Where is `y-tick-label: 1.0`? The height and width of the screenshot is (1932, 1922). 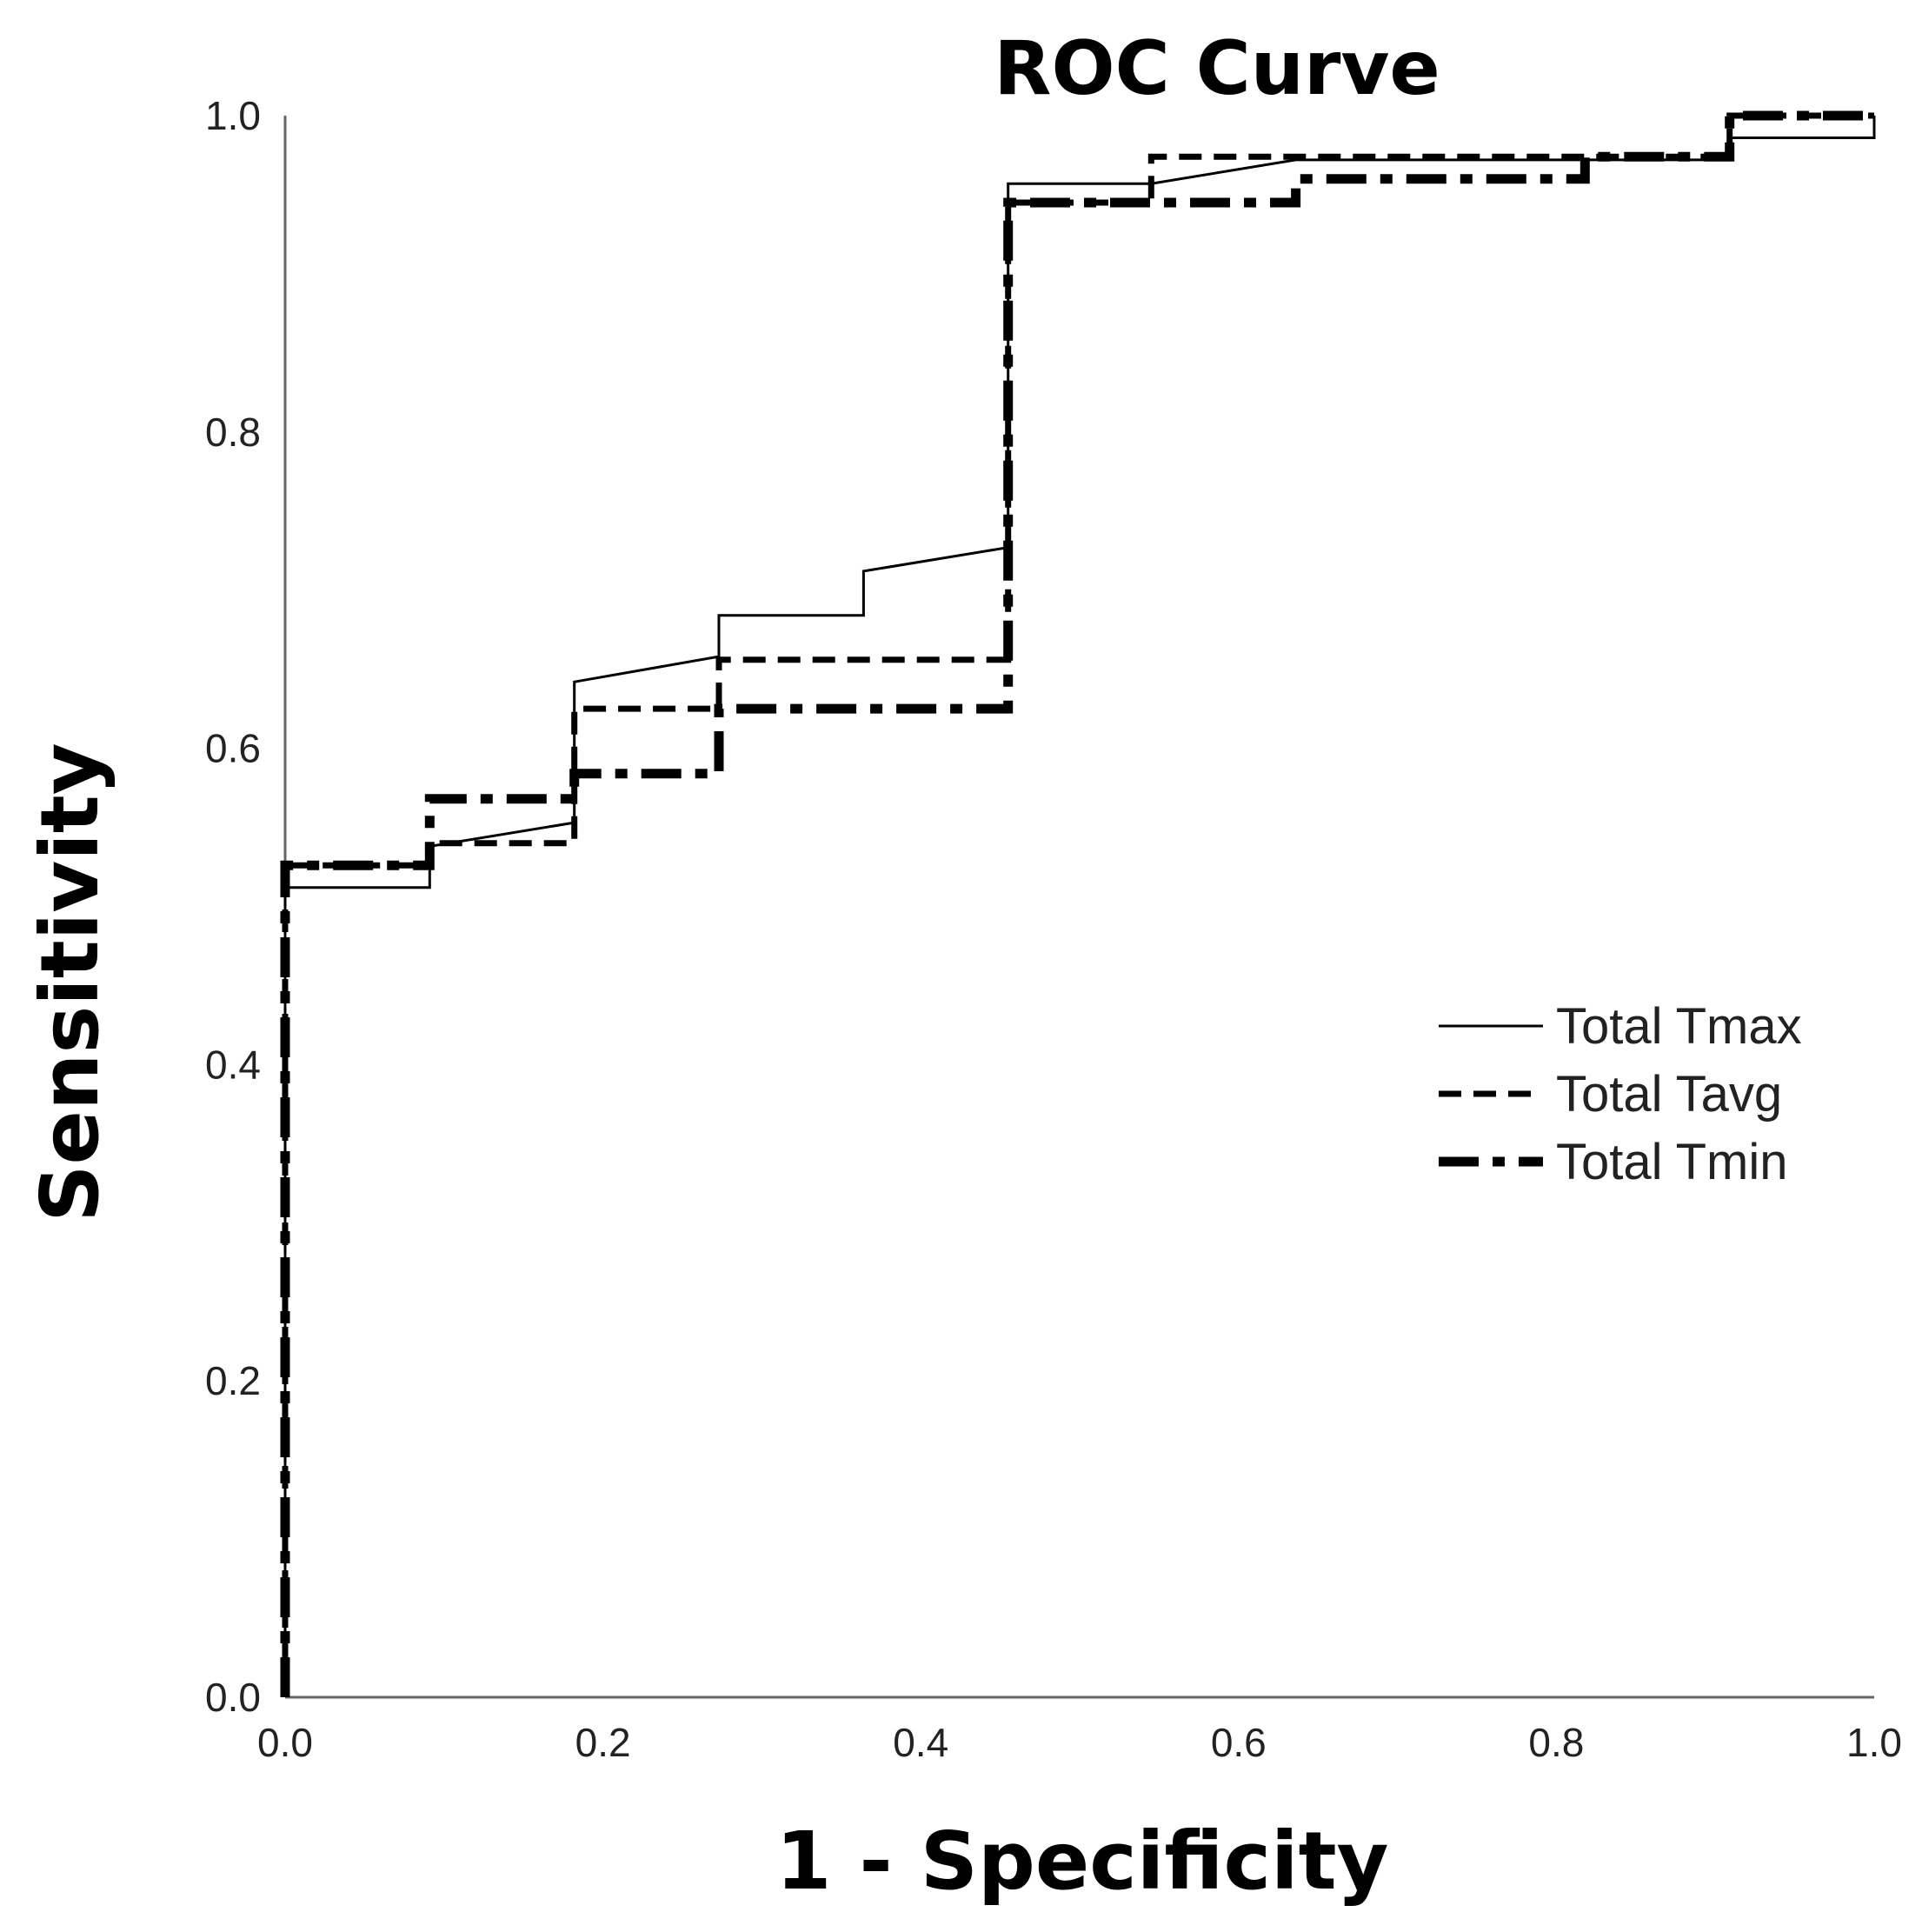
y-tick-label: 1.0 is located at coordinates (233, 115).